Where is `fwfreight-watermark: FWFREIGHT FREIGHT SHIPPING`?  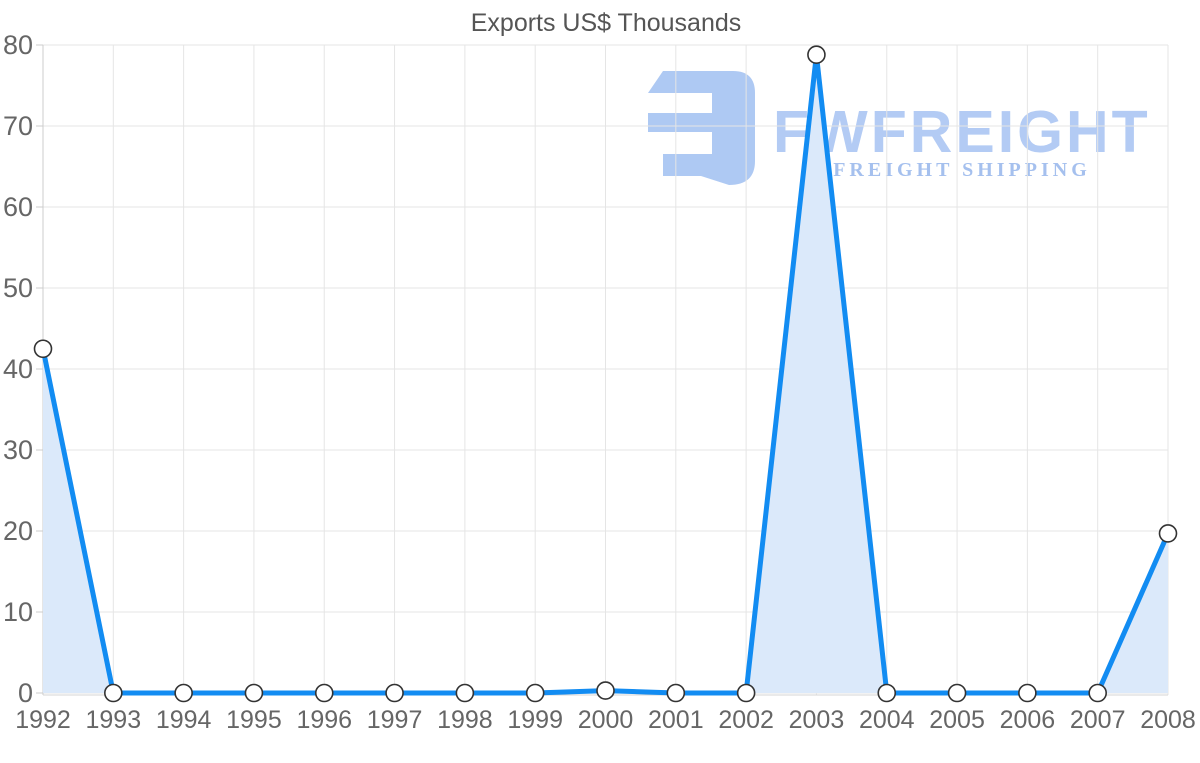 fwfreight-watermark: FWFREIGHT FREIGHT SHIPPING is located at coordinates (899, 128).